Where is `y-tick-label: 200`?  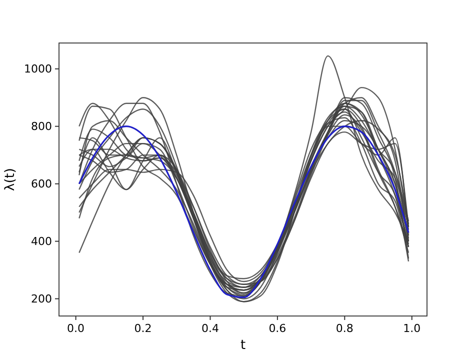 y-tick-label: 200 is located at coordinates (41, 299).